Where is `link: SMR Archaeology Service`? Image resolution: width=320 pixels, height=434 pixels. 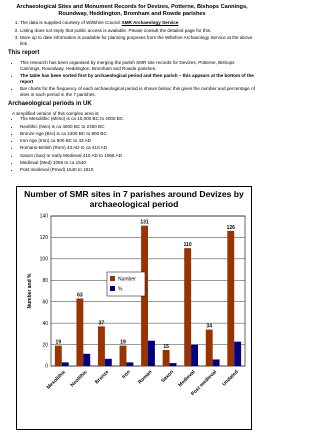
link: SMR Archaeology Service is located at coordinates (150, 23).